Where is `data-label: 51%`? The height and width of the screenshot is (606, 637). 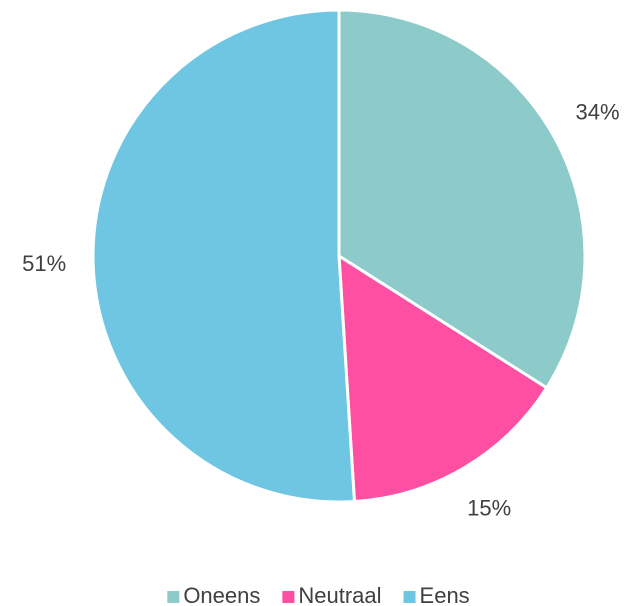 data-label: 51% is located at coordinates (44, 263).